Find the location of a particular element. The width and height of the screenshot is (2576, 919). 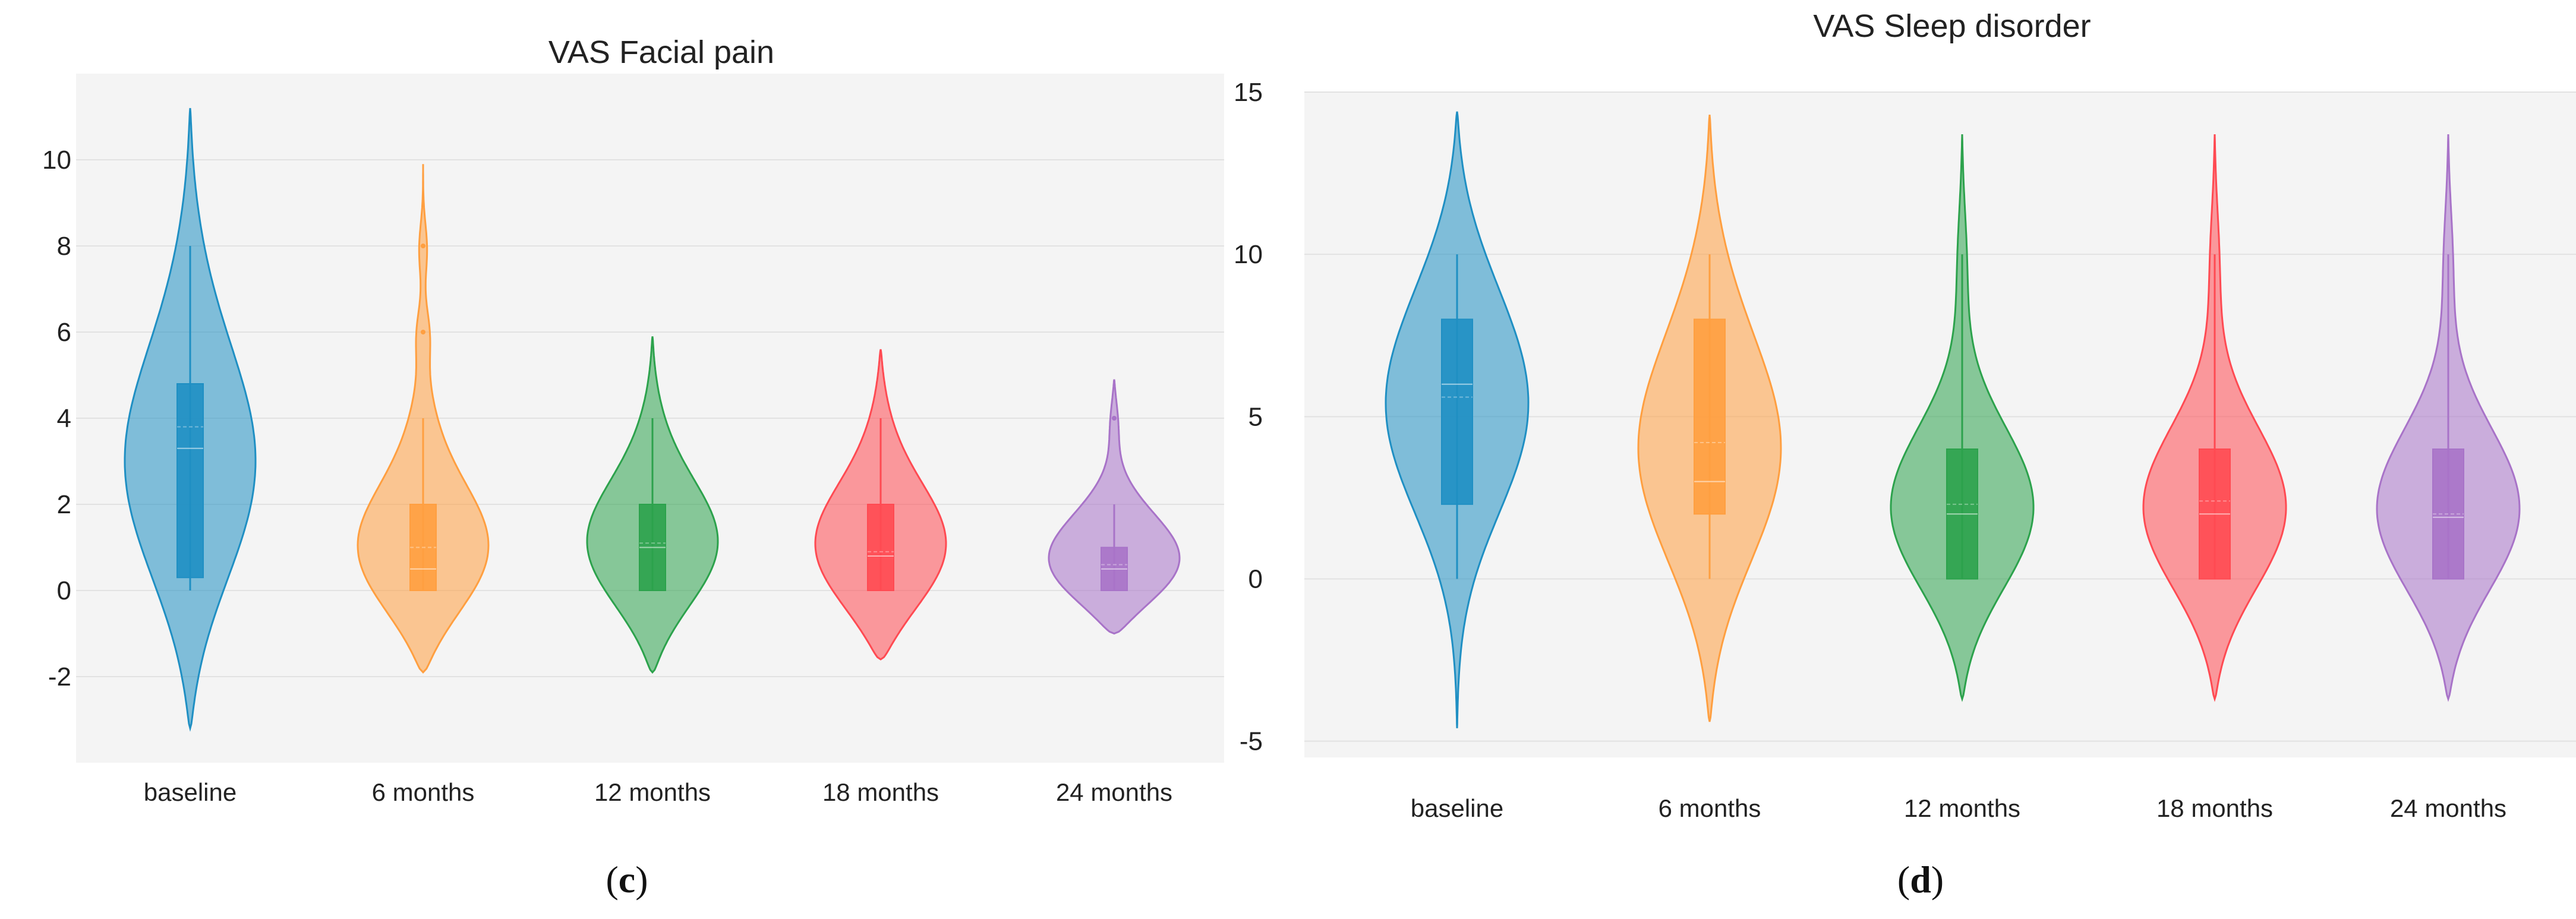

panel-label: (d) is located at coordinates (1921, 879).